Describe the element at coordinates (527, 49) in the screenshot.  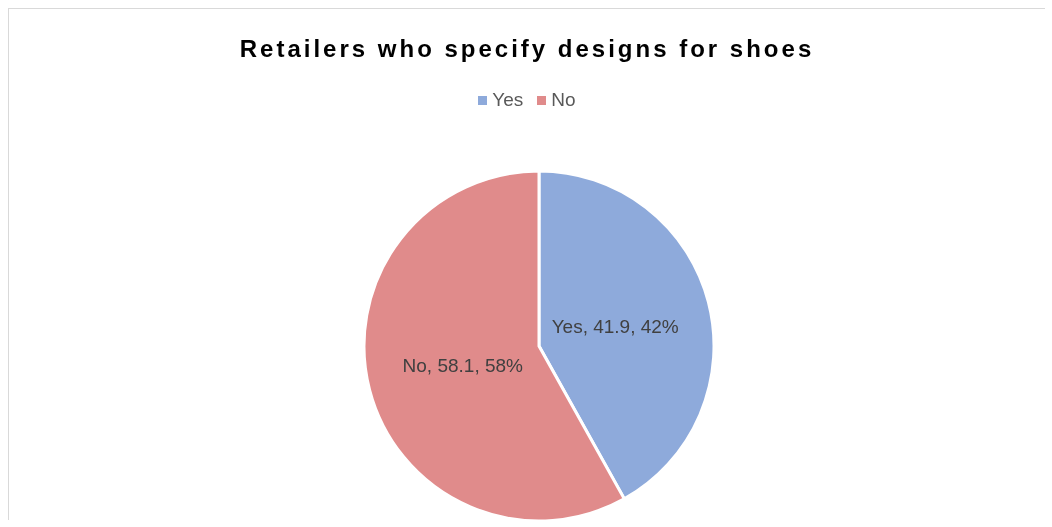
I see `chart-title: Retailers who specify designs for shoes` at that location.